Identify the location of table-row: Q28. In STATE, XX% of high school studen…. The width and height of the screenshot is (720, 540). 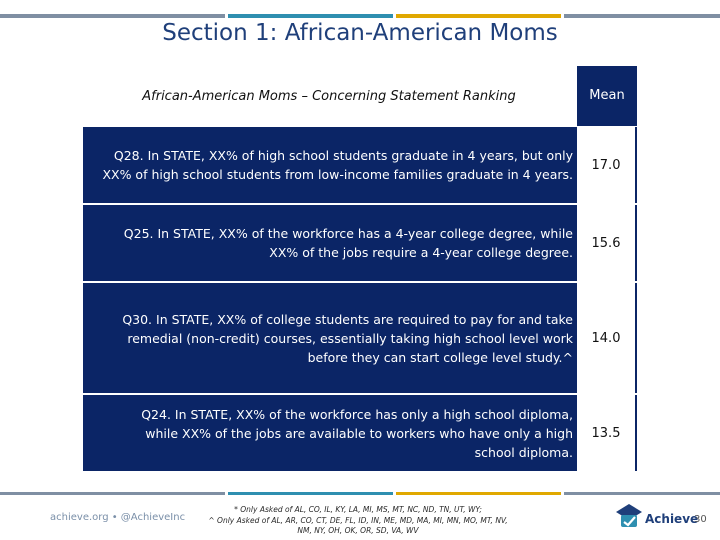
(360, 165).